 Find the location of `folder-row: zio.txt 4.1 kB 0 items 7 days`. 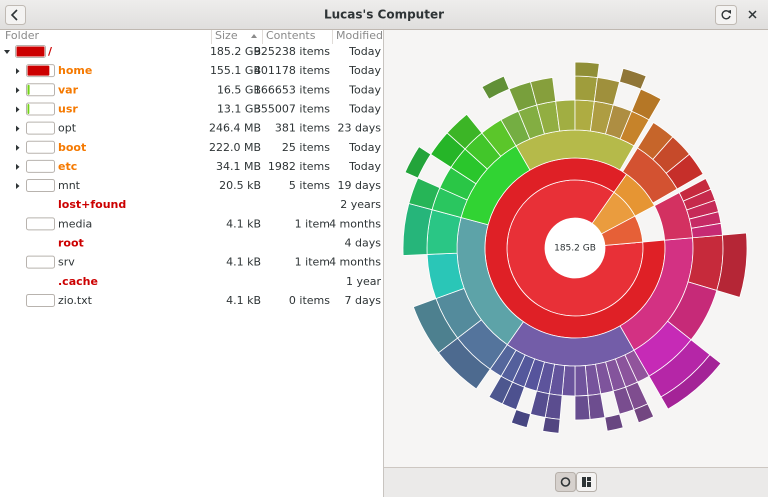

folder-row: zio.txt 4.1 kB 0 items 7 days is located at coordinates (204, 300).